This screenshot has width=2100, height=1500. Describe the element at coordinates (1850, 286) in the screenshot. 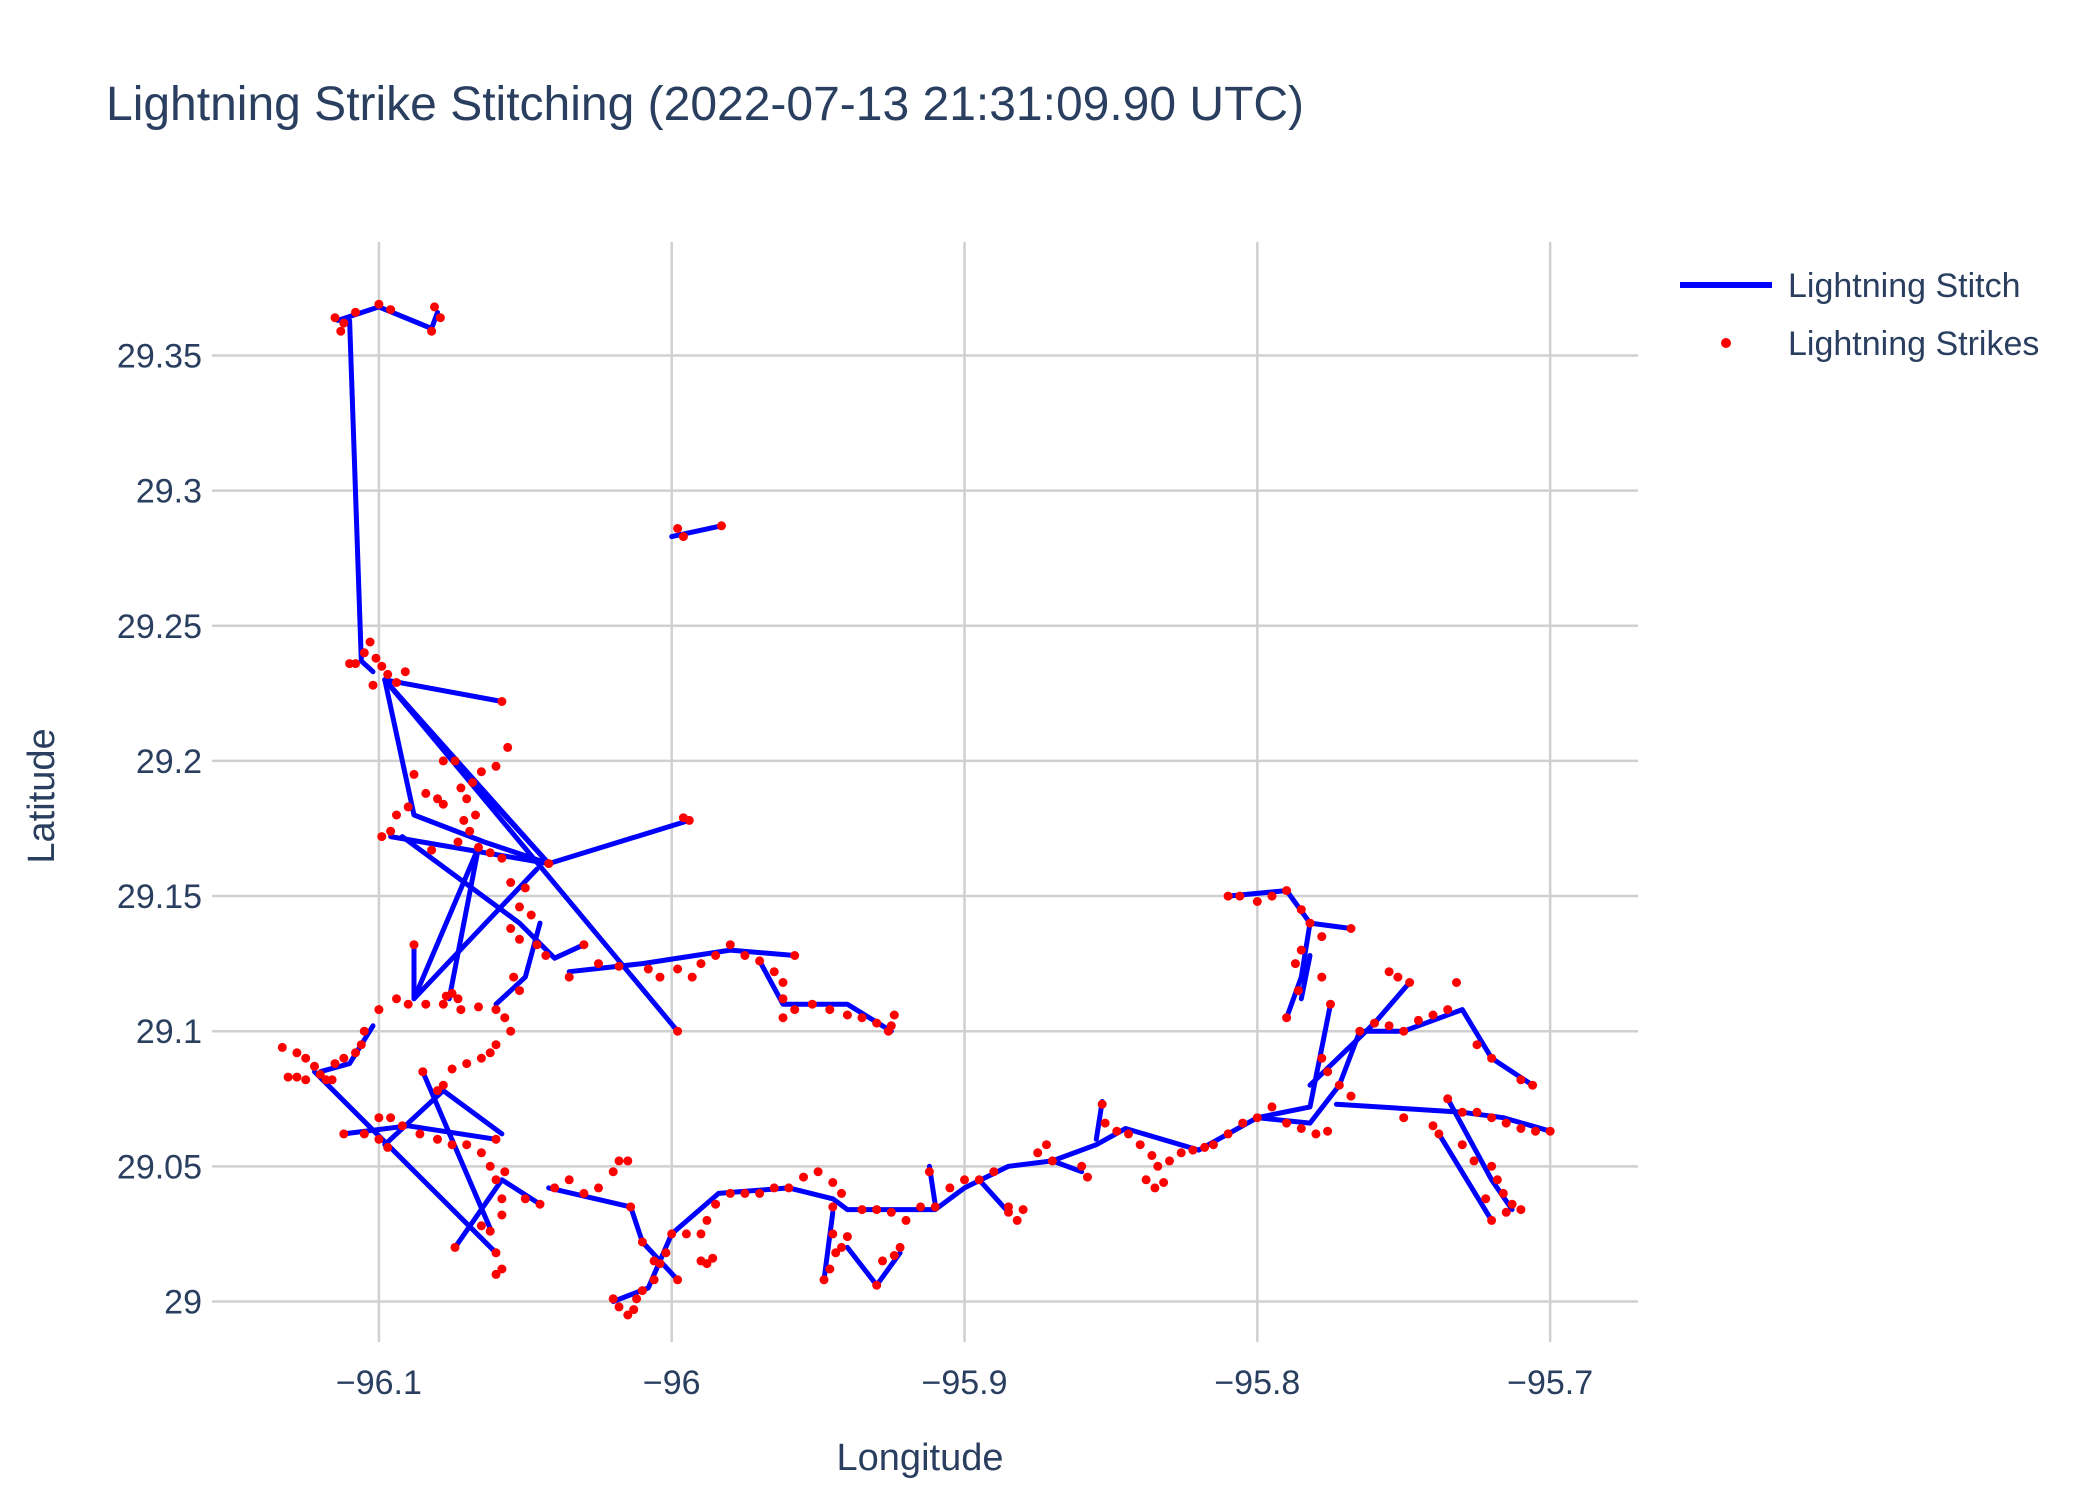

I see `legend-item-lightning-stitch: Lightning Stitch` at that location.